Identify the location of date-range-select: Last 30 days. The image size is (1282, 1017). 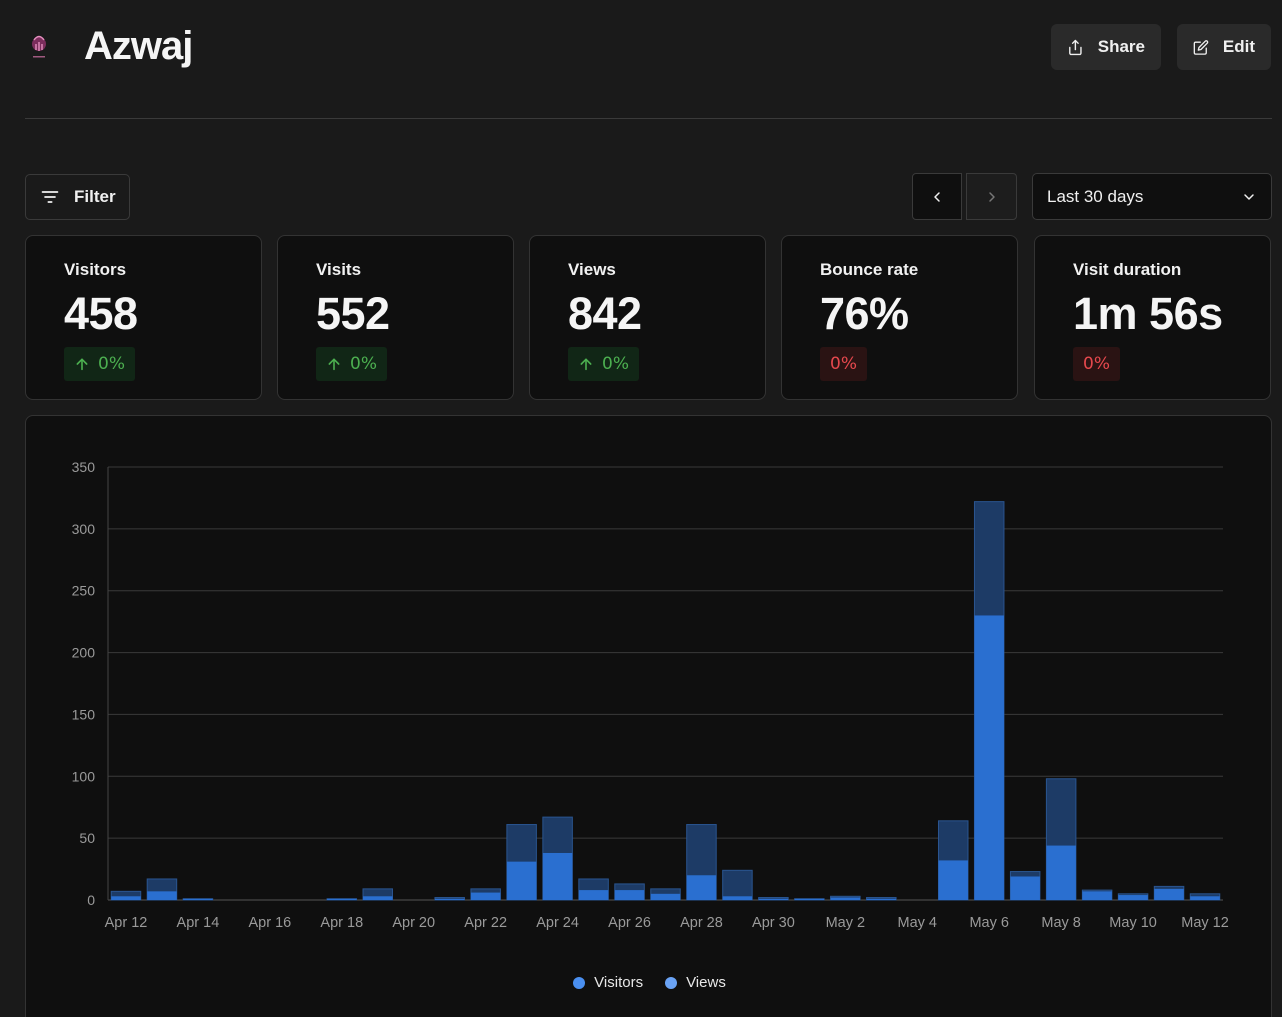
(1152, 196).